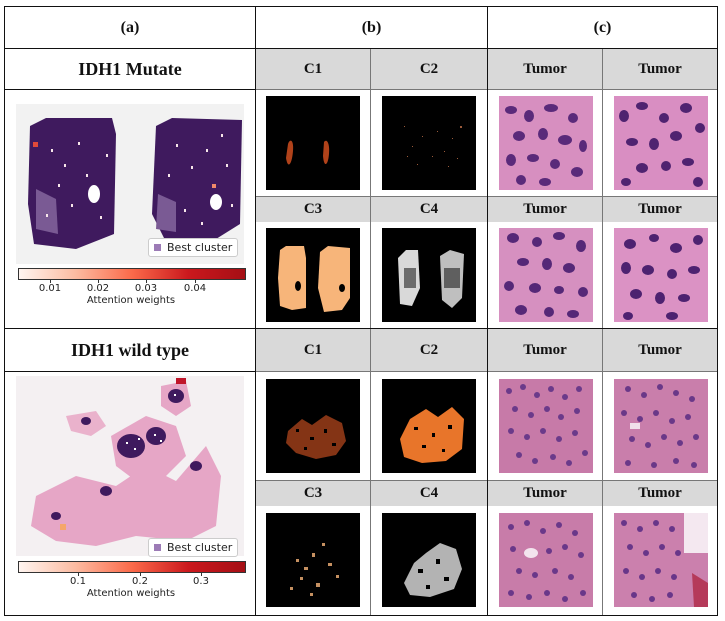  What do you see at coordinates (78, 581) in the screenshot?
I see `colorbar-tick: 0.1` at bounding box center [78, 581].